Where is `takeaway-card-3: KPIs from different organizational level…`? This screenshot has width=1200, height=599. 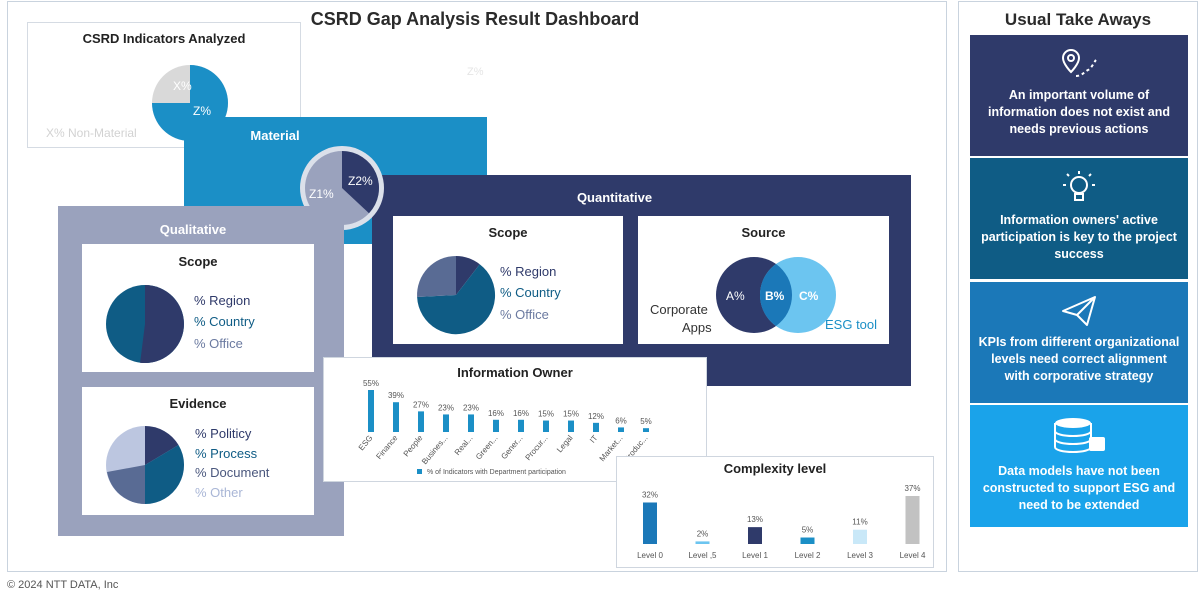
takeaway-card-3: KPIs from different organizational level… is located at coordinates (1079, 342).